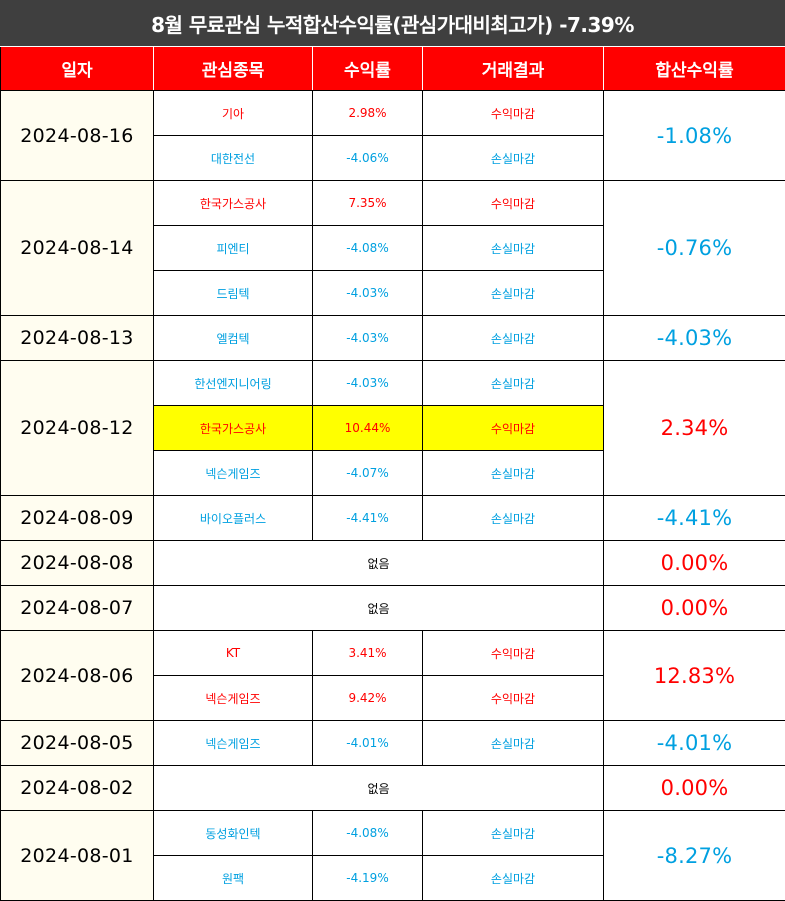 Image resolution: width=785 pixels, height=901 pixels. Describe the element at coordinates (694, 675) in the screenshot. I see `total-return-cell: 12.83%` at that location.